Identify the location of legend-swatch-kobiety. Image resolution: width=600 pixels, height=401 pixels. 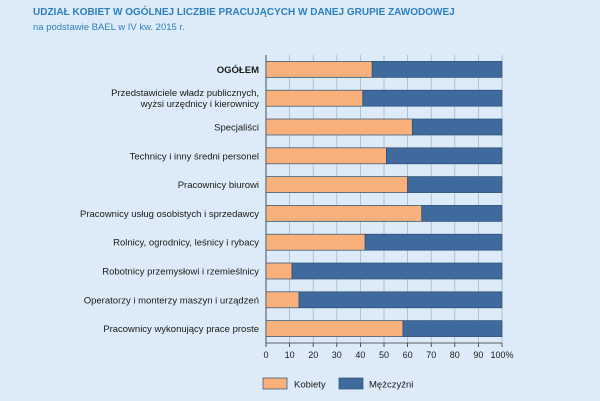
(275, 383).